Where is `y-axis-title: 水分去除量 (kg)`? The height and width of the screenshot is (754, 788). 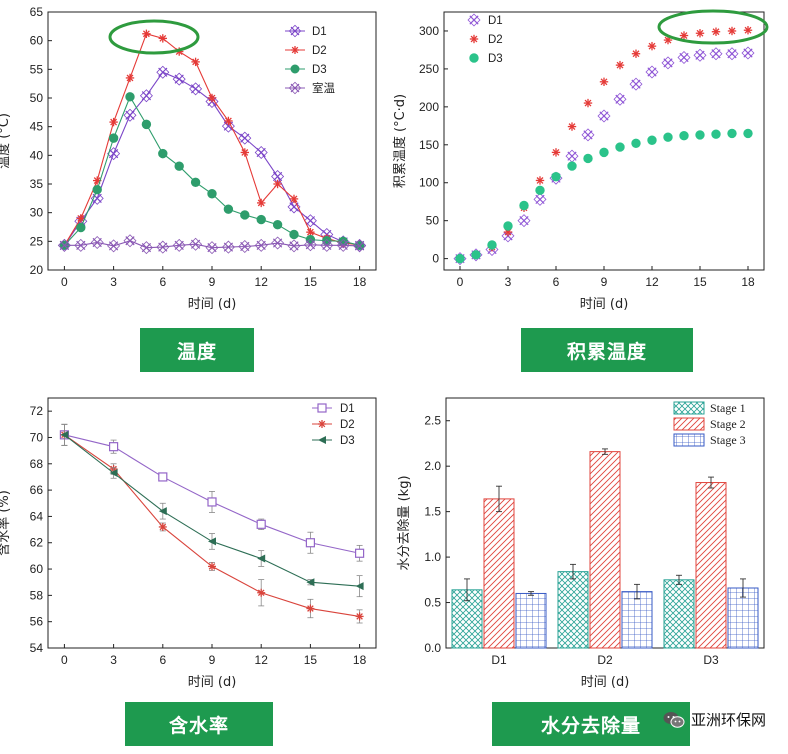
y-axis-title: 水分去除量 (kg) is located at coordinates (404, 522).